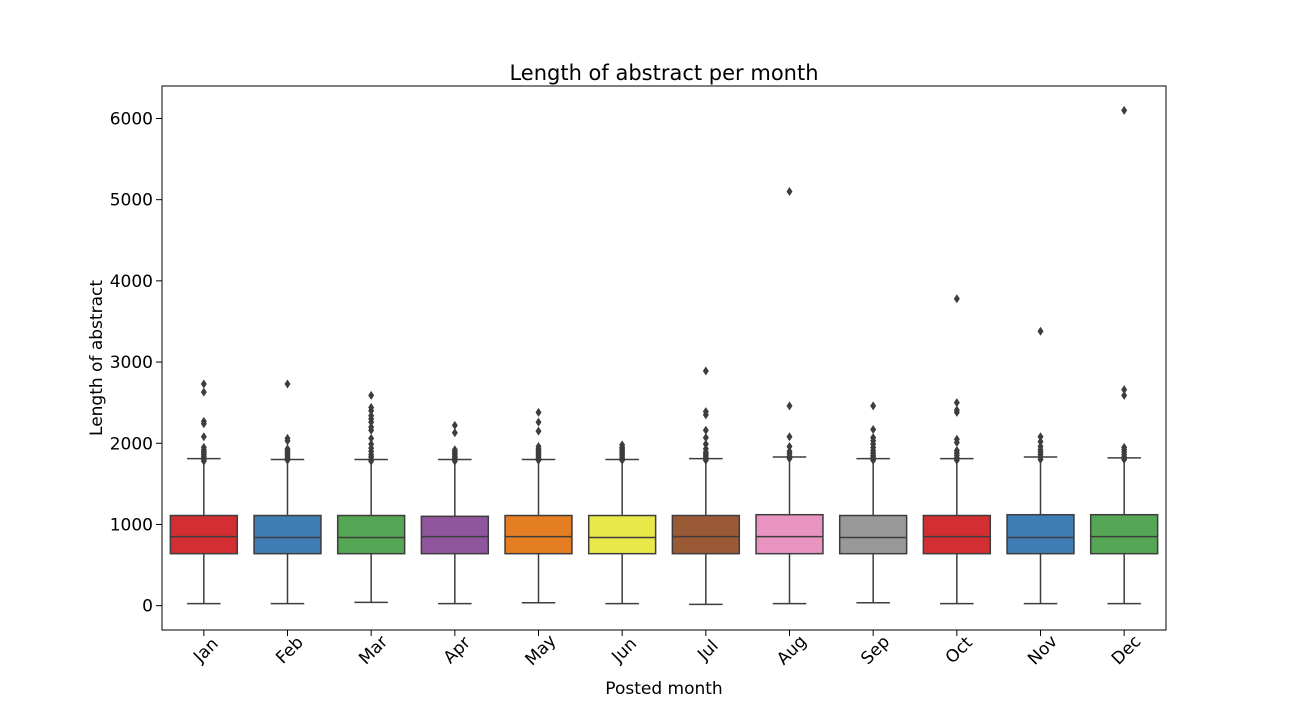 The image size is (1296, 720). Describe the element at coordinates (205, 650) in the screenshot. I see `x-tick-label: Jan` at that location.